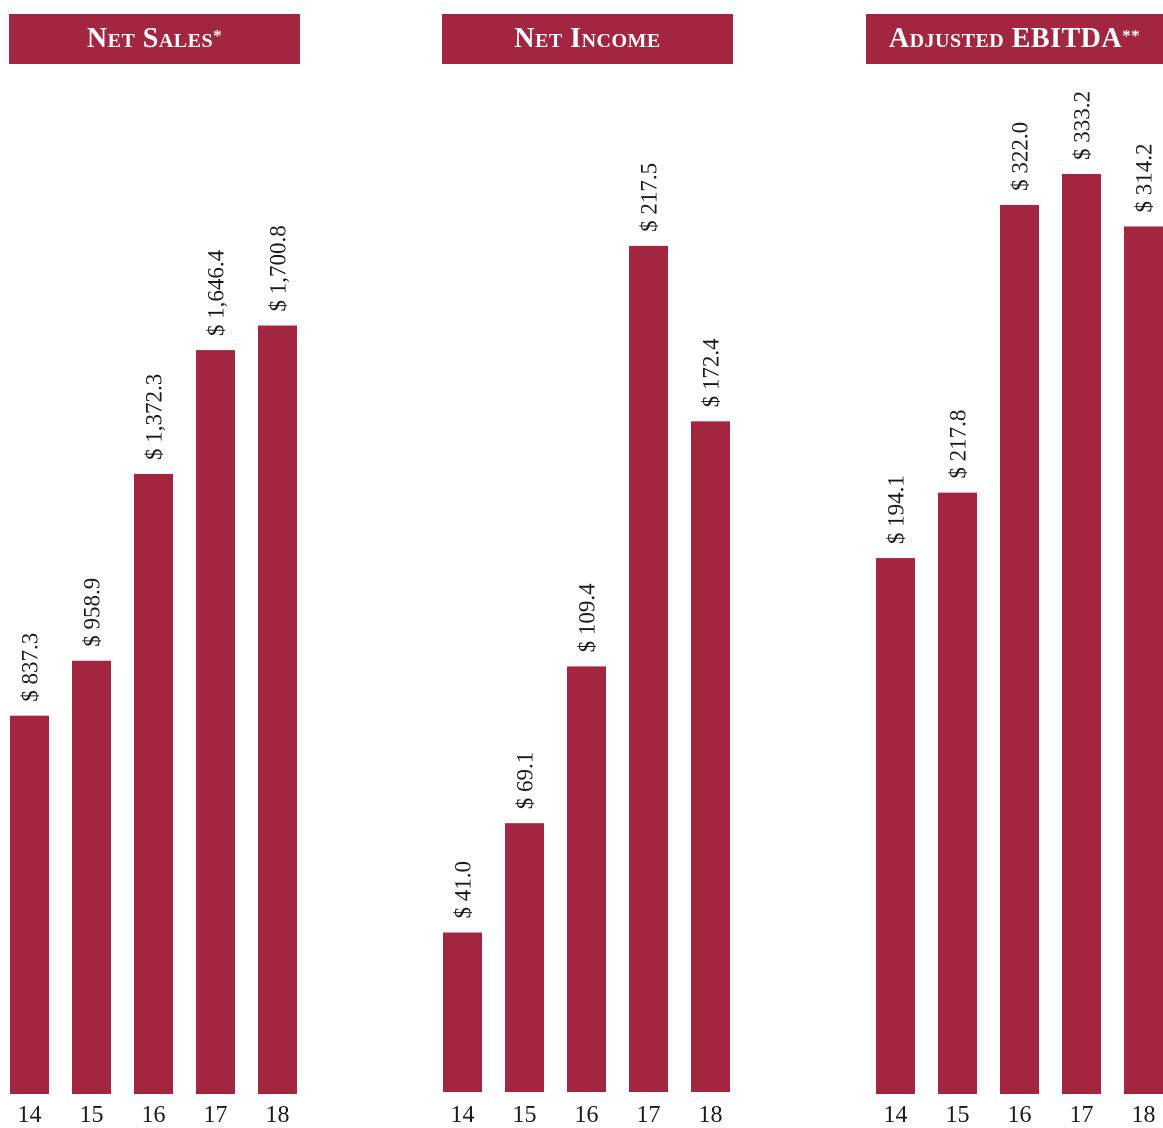 The image size is (1163, 1128). Describe the element at coordinates (30, 667) in the screenshot. I see `data-label: $ 837.3` at that location.